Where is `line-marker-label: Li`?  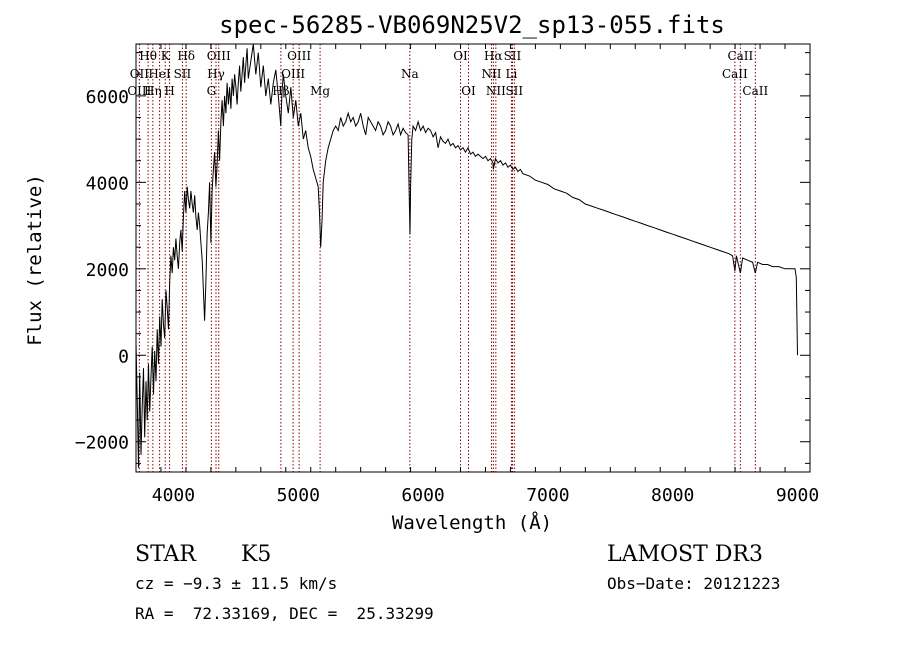 line-marker-label: Li is located at coordinates (512, 74).